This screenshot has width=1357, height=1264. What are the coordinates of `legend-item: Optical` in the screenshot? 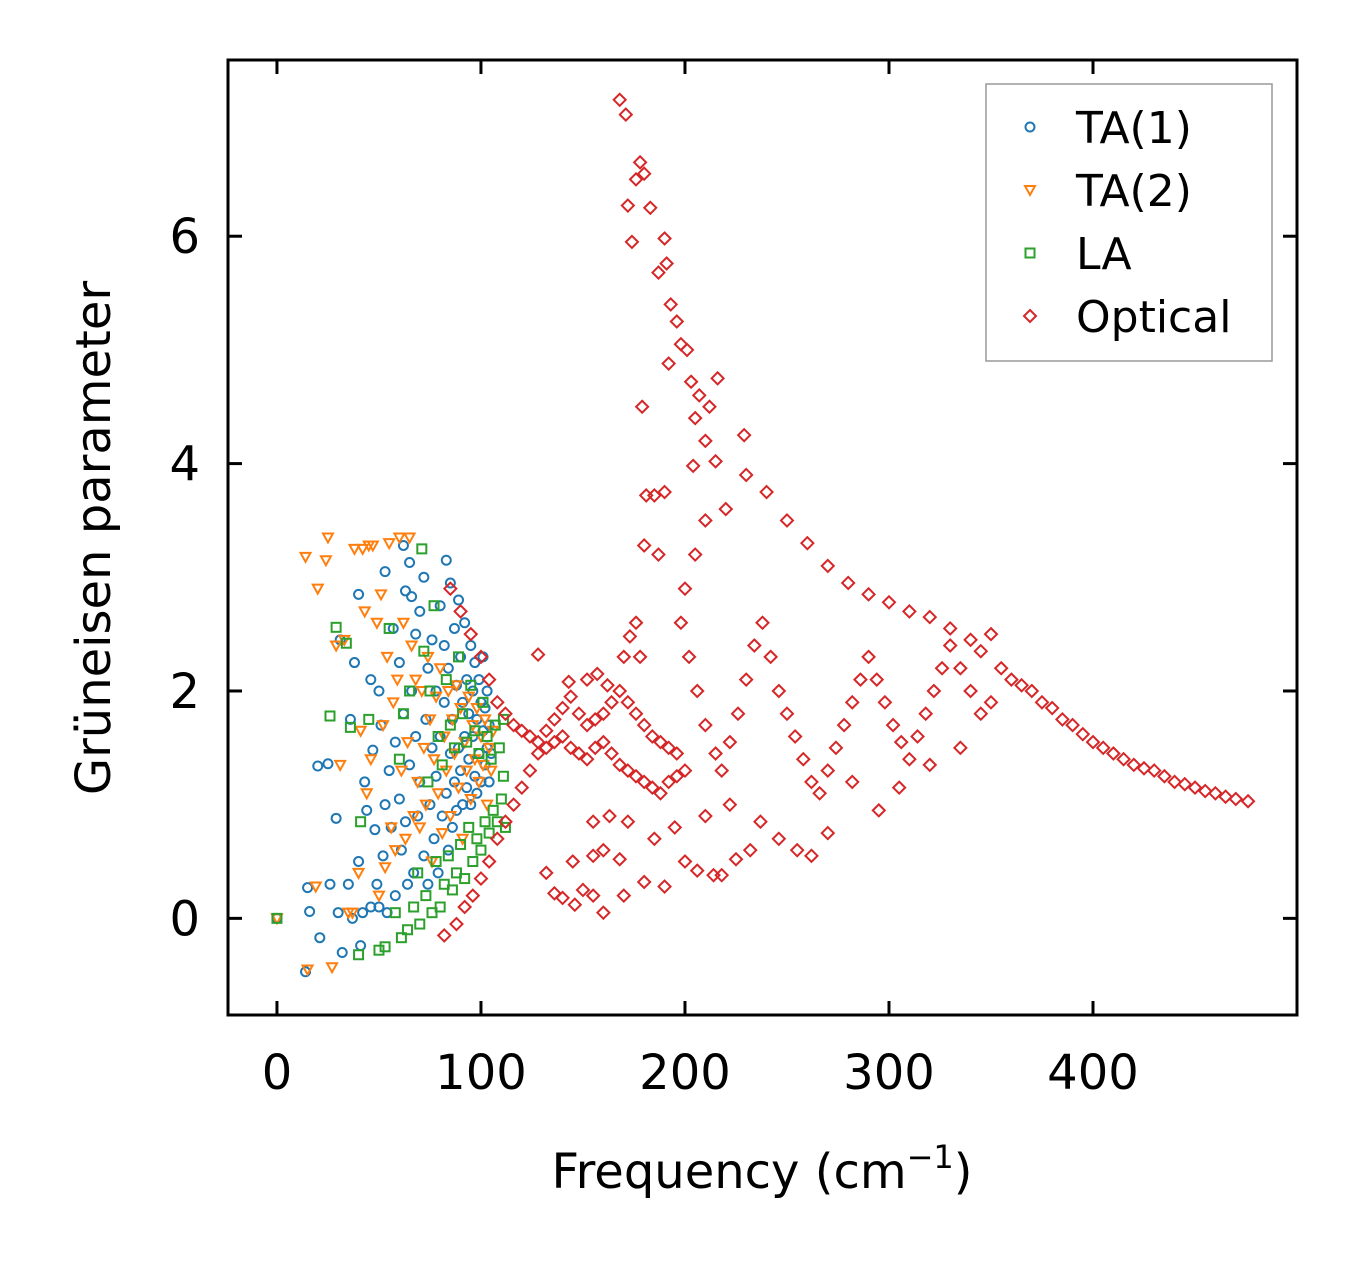 It's located at (1126, 317).